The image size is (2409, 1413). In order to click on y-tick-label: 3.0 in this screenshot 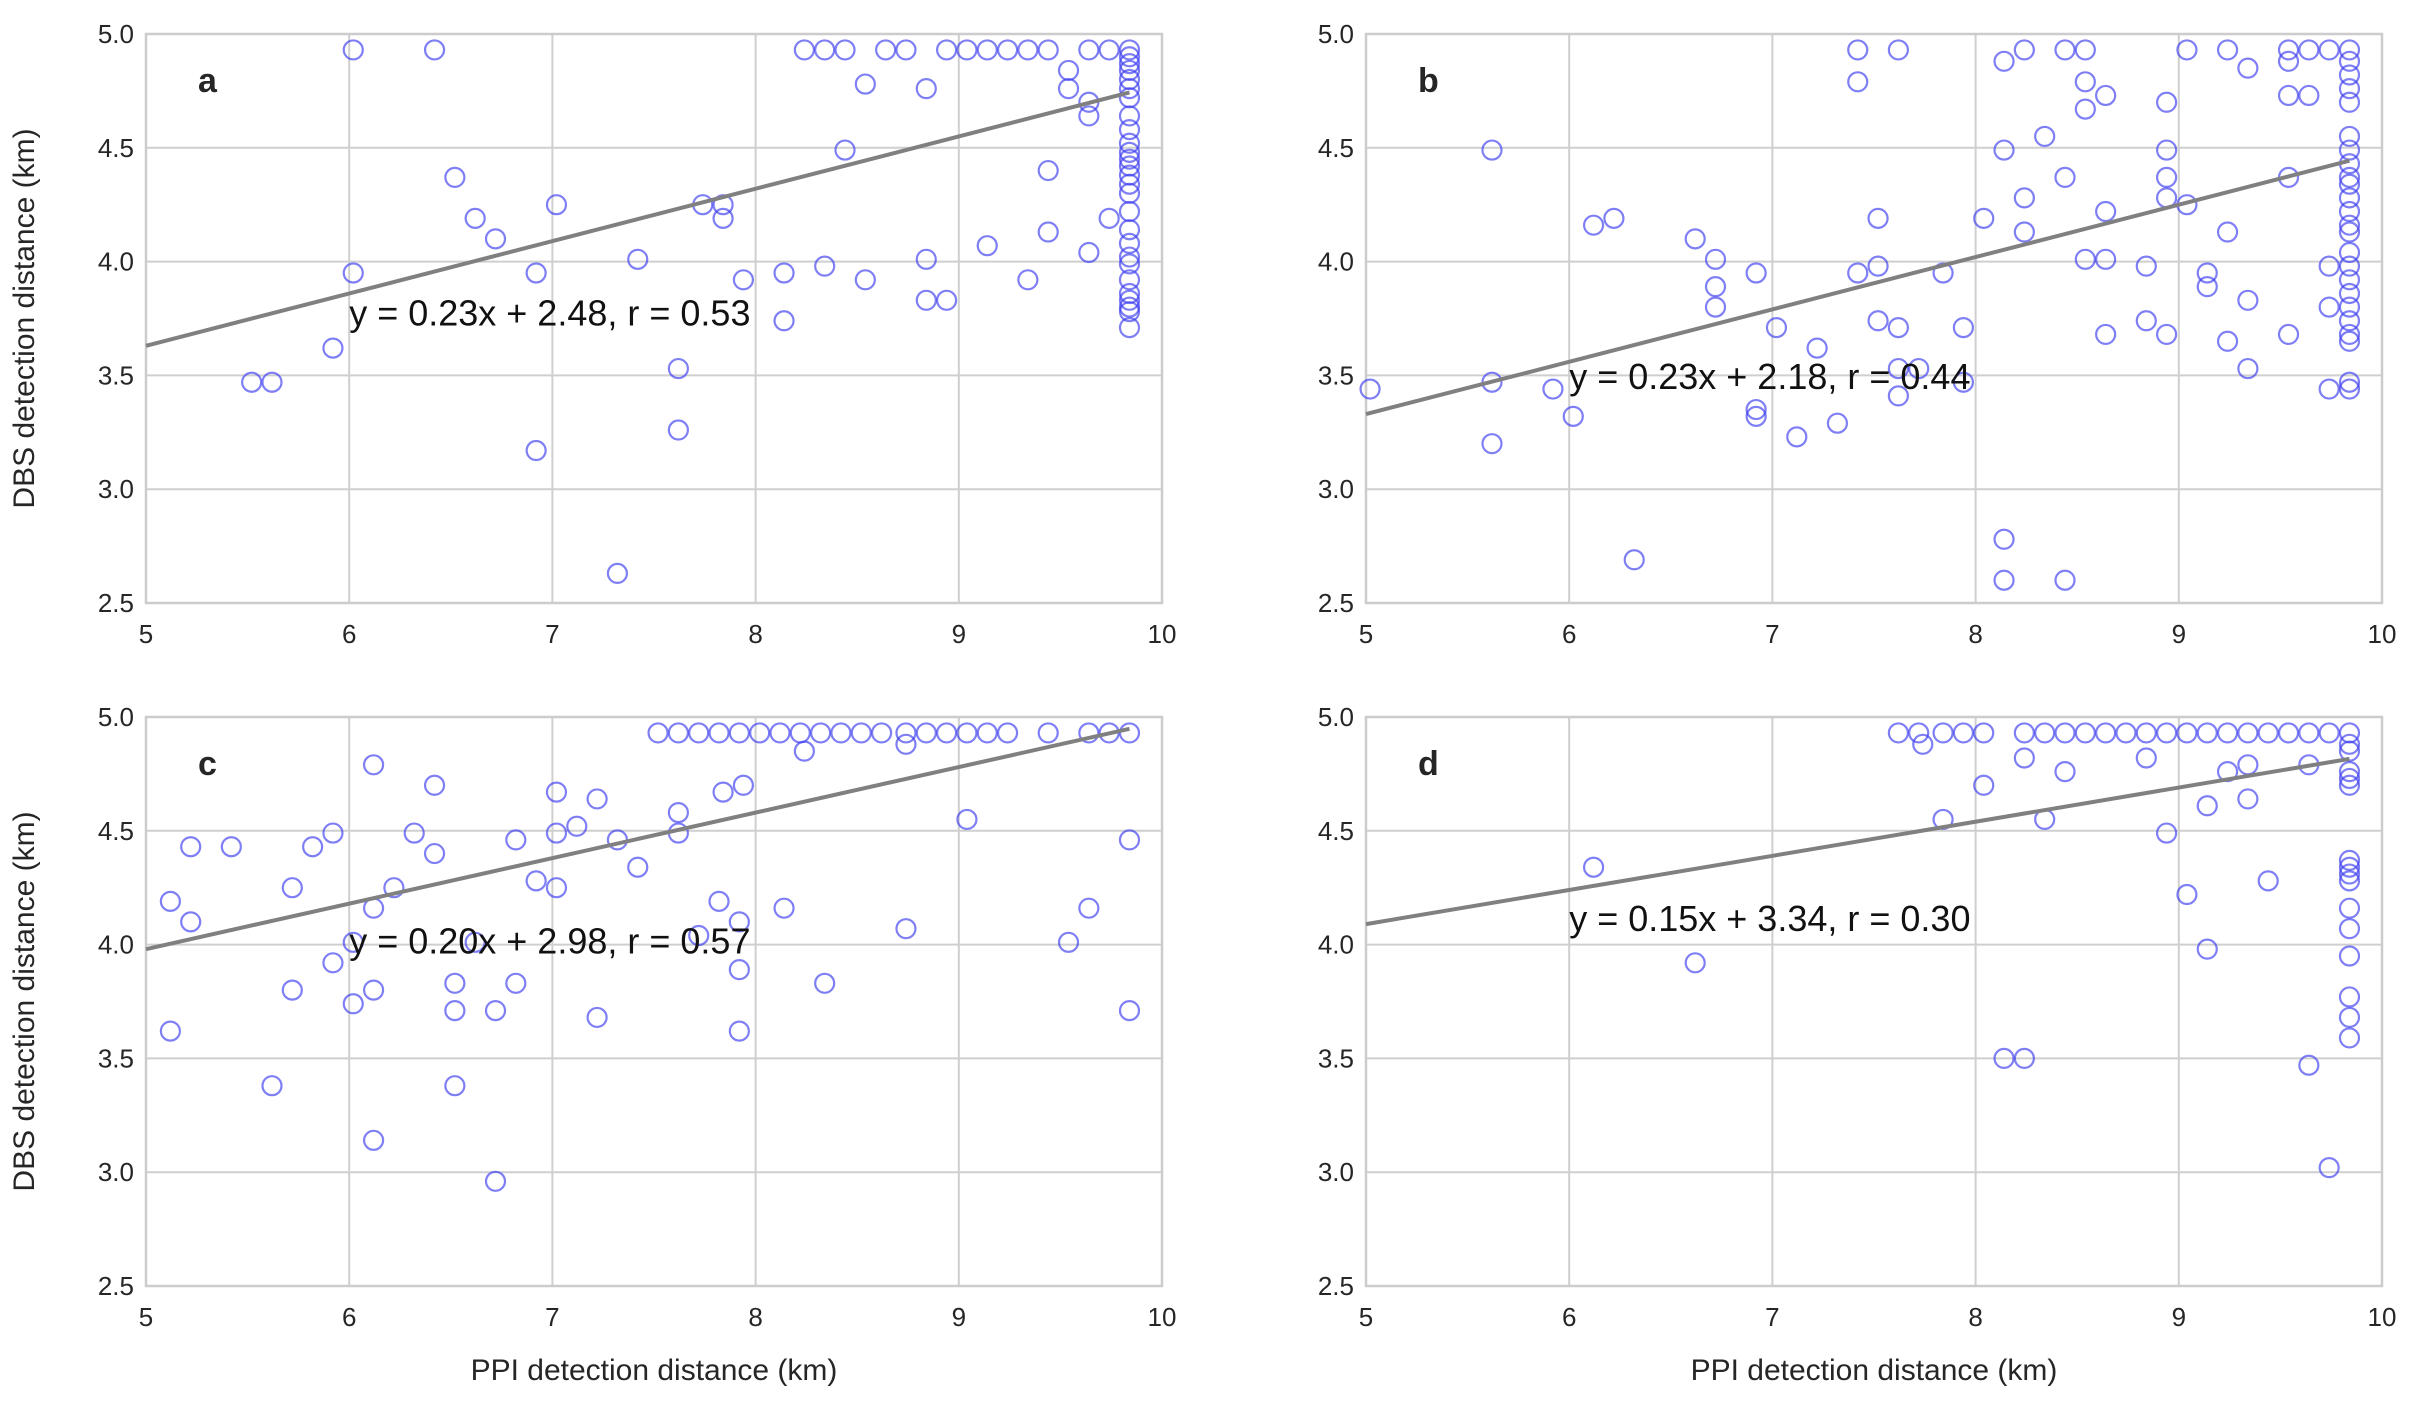, I will do `click(1336, 489)`.